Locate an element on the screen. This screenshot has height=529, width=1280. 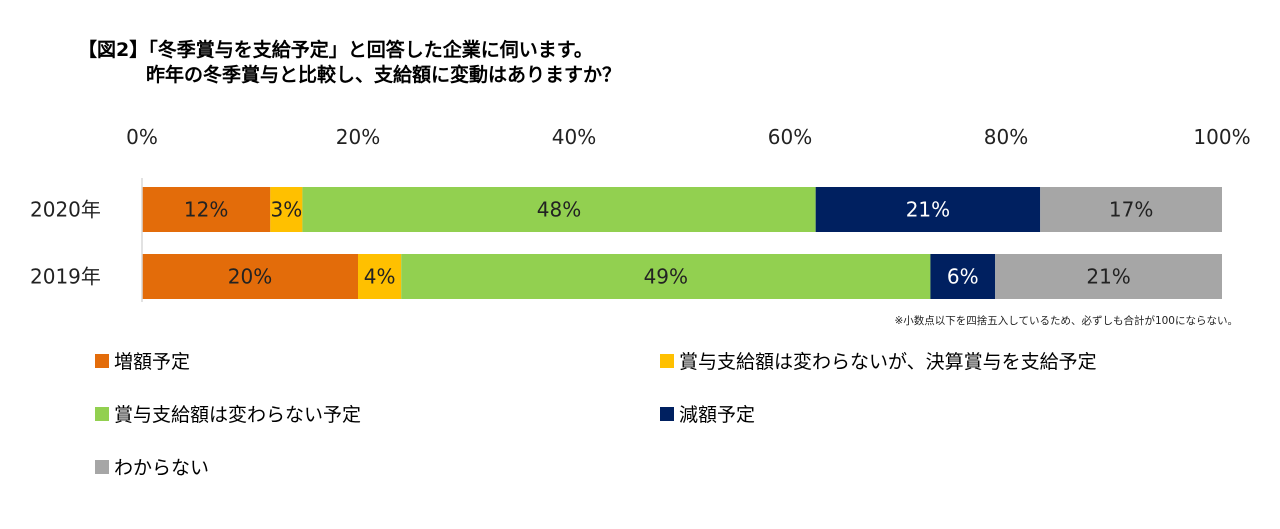
footnote: ※小数点以下を四捨五入しているため、必ずしも合計が100にならない。 is located at coordinates (1066, 321).